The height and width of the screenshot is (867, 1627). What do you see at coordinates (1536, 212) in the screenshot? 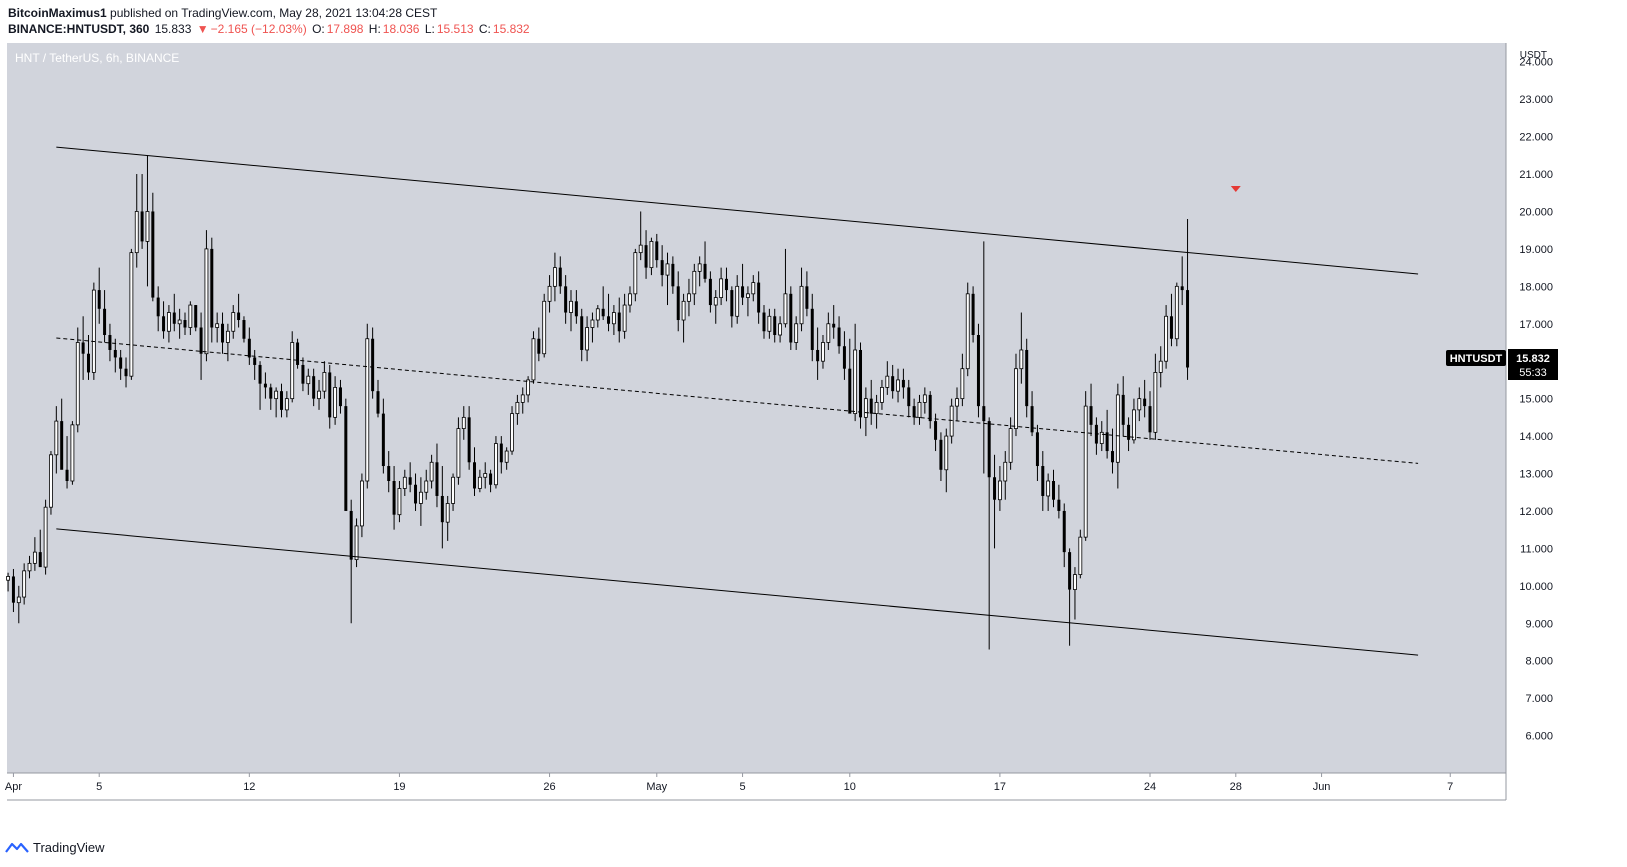
I see `price-tick-label: 20.000` at bounding box center [1536, 212].